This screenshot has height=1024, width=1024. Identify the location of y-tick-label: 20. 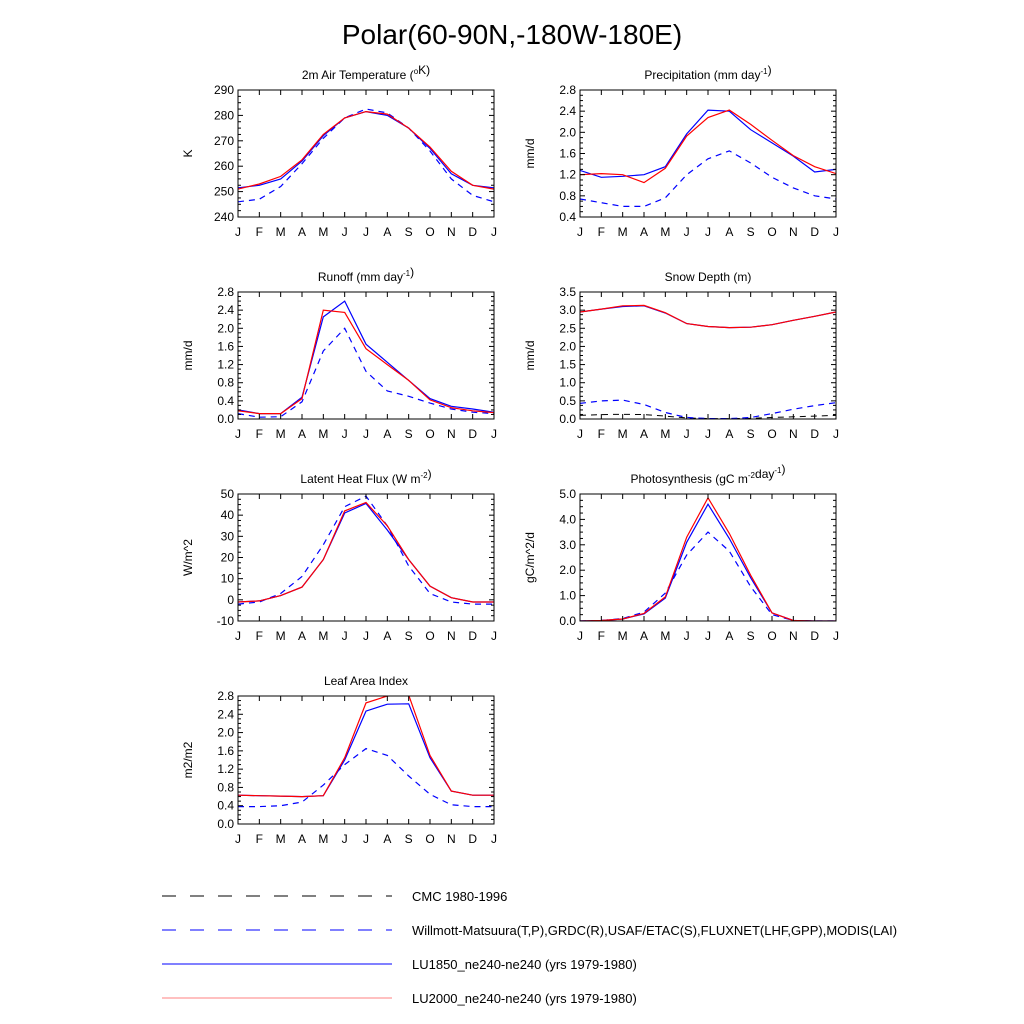
(228, 558).